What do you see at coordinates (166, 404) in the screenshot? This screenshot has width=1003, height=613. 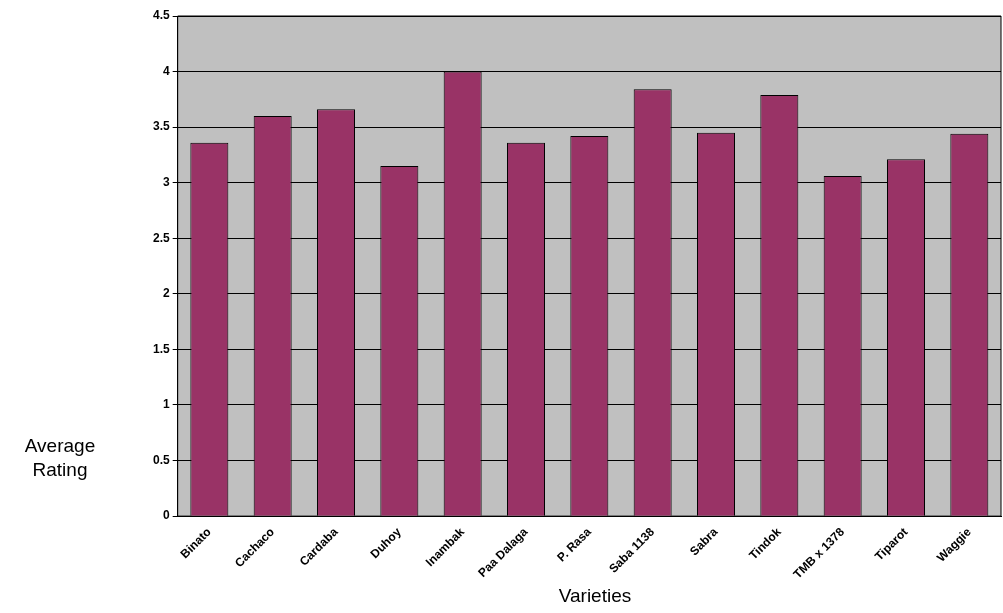 I see `y-tick-label: 1` at bounding box center [166, 404].